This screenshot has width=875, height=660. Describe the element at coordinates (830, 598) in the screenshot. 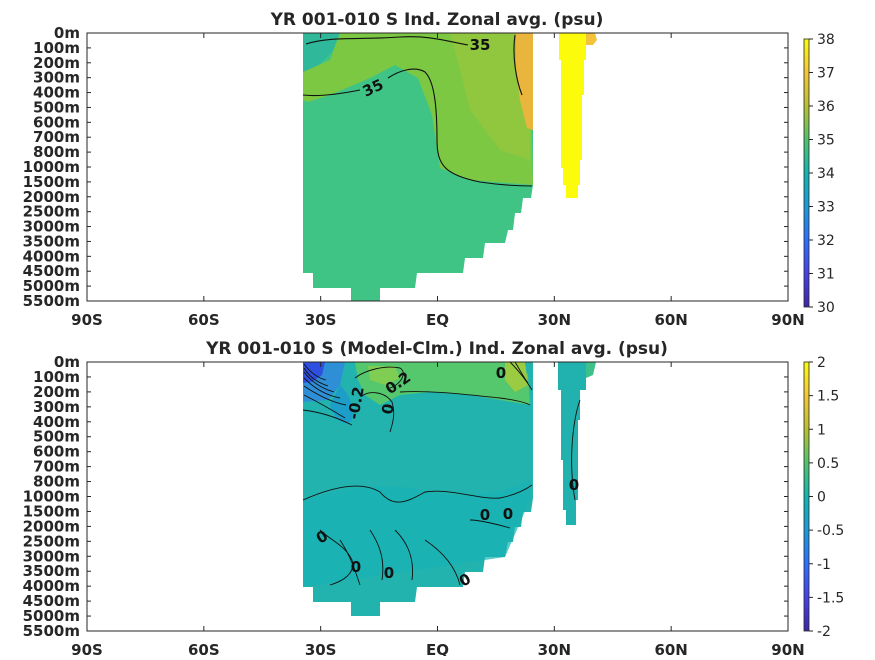

I see `colorbar-tick-label: -1.5` at that location.